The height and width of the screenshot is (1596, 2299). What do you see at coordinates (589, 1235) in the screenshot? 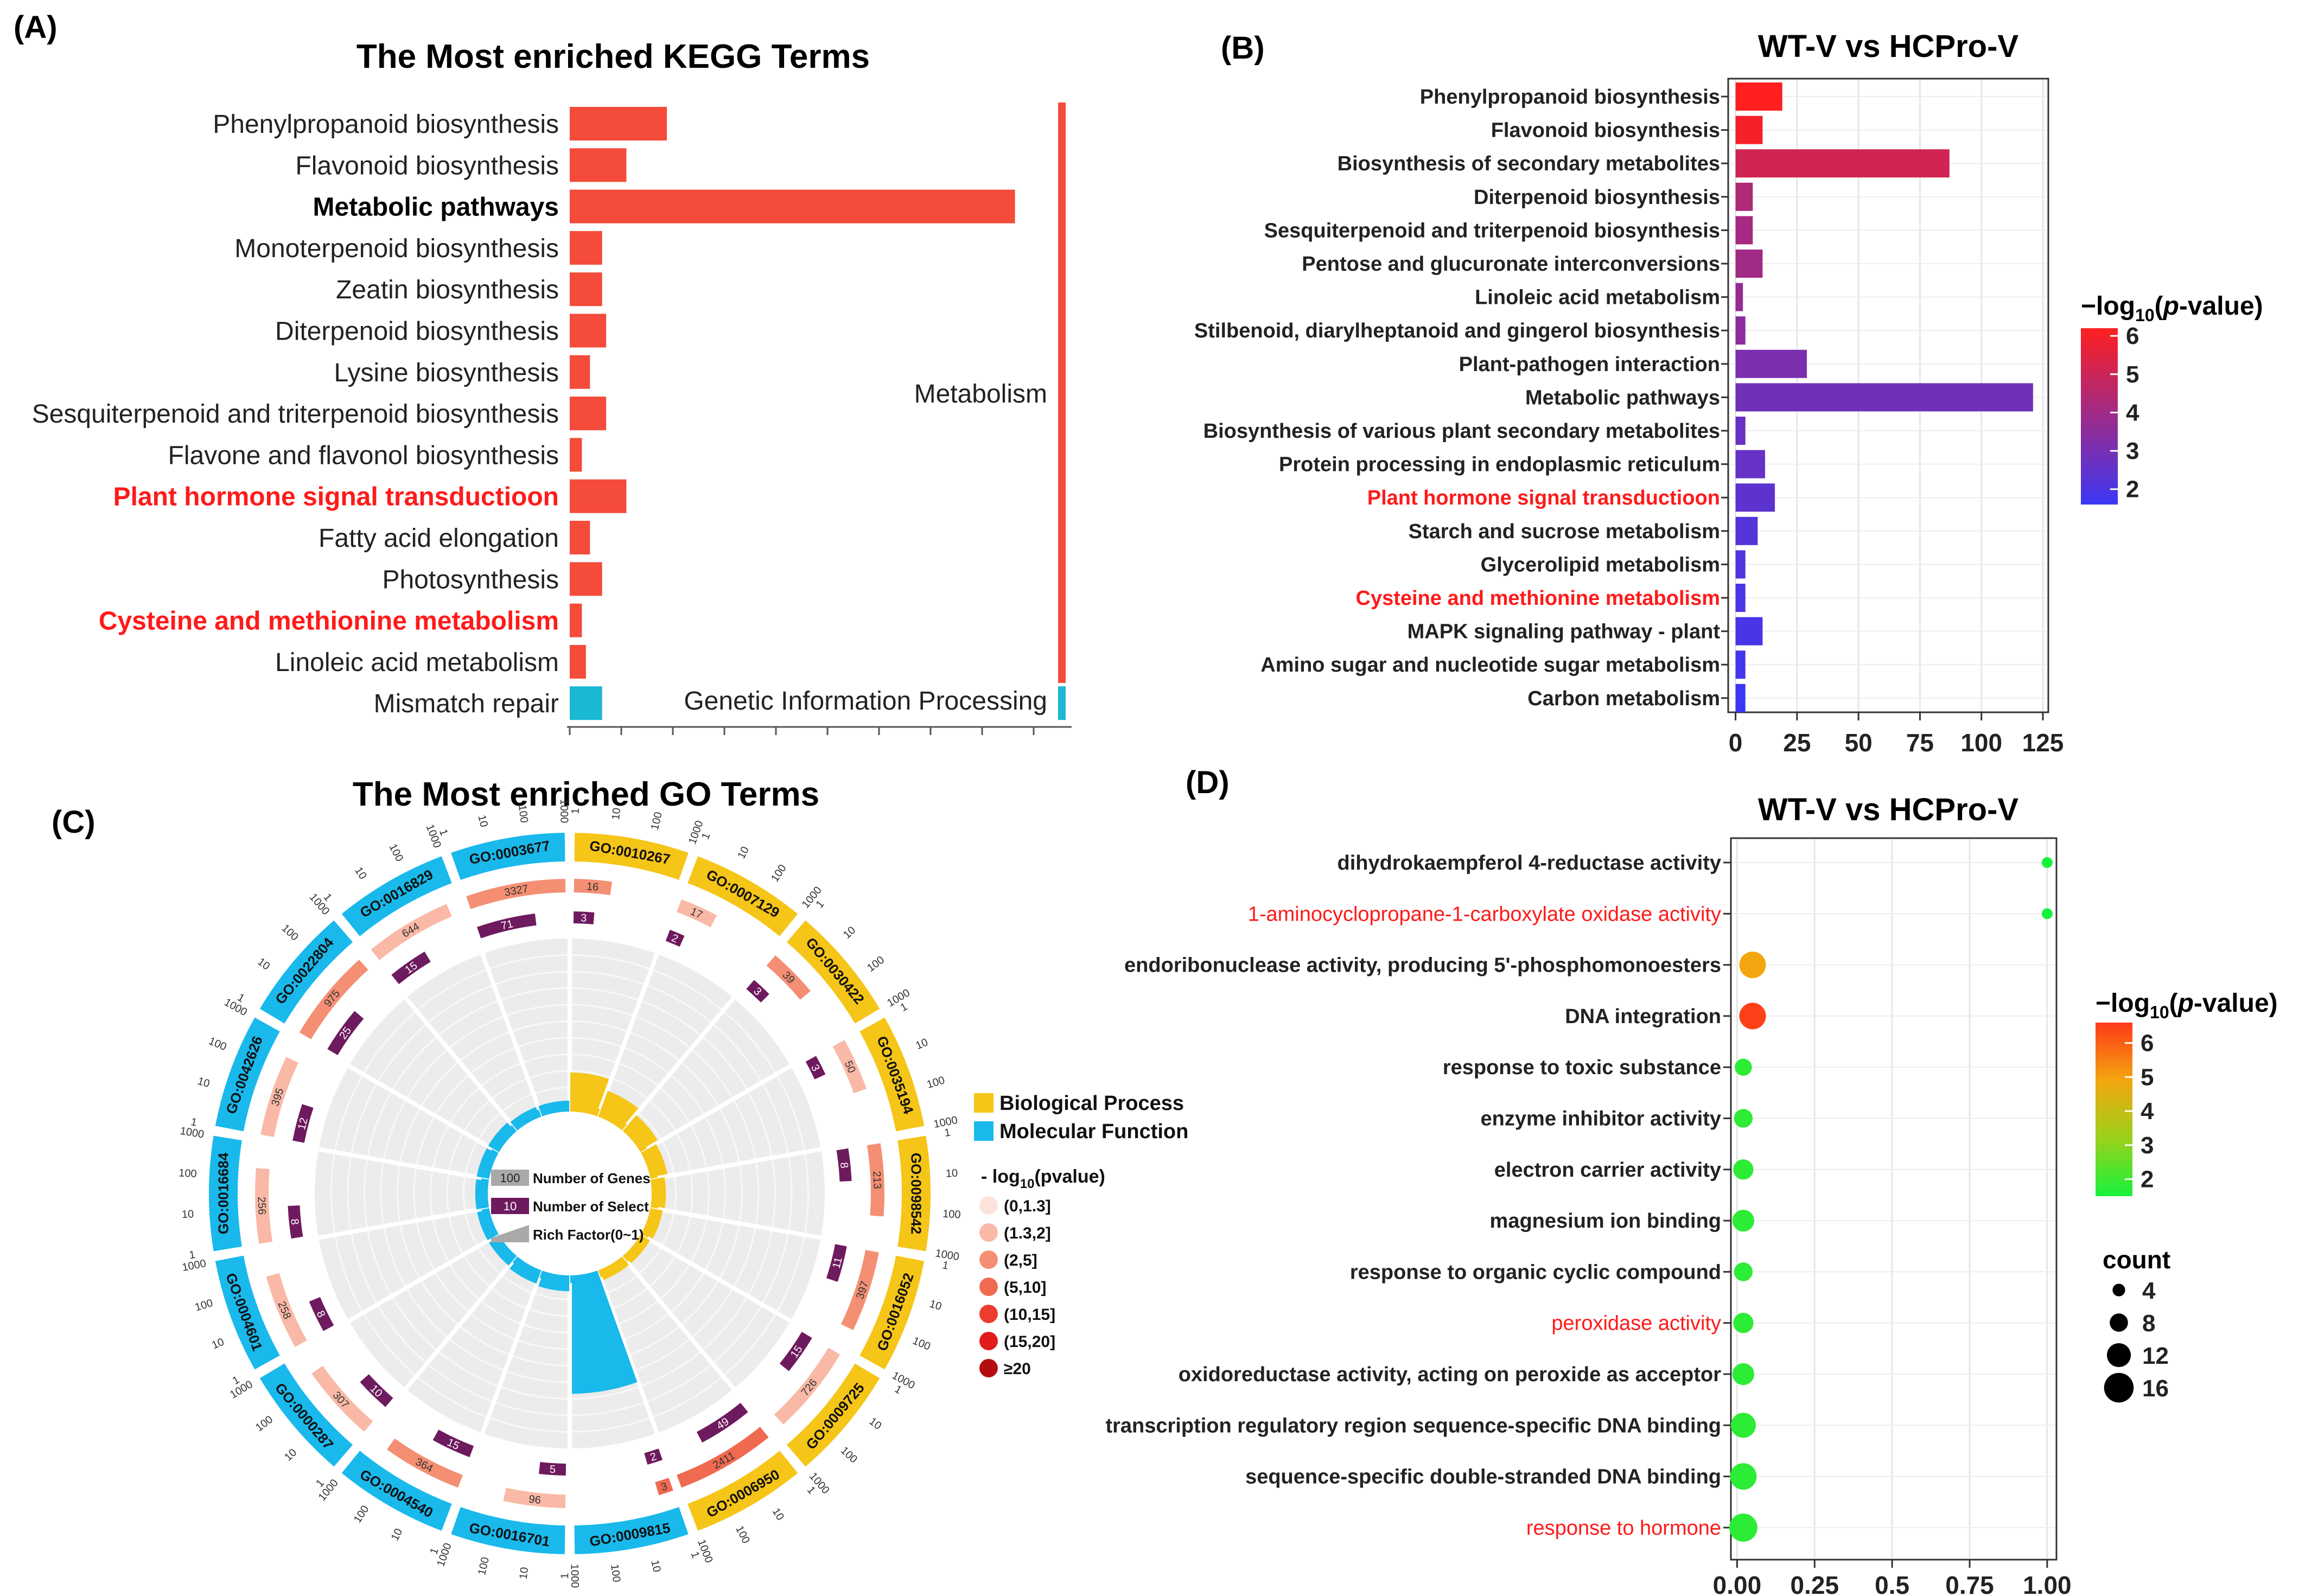
I see `chart-c-legend-rich-label: Rich Factor(0~1)` at bounding box center [589, 1235].